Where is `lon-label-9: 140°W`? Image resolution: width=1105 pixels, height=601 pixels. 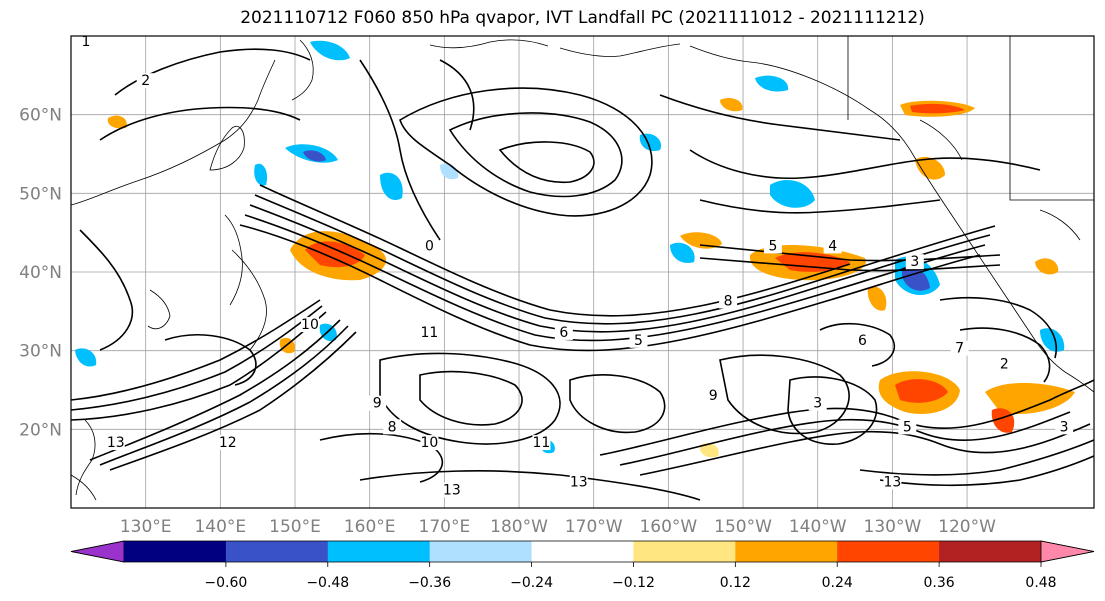
lon-label-9: 140°W is located at coordinates (818, 527).